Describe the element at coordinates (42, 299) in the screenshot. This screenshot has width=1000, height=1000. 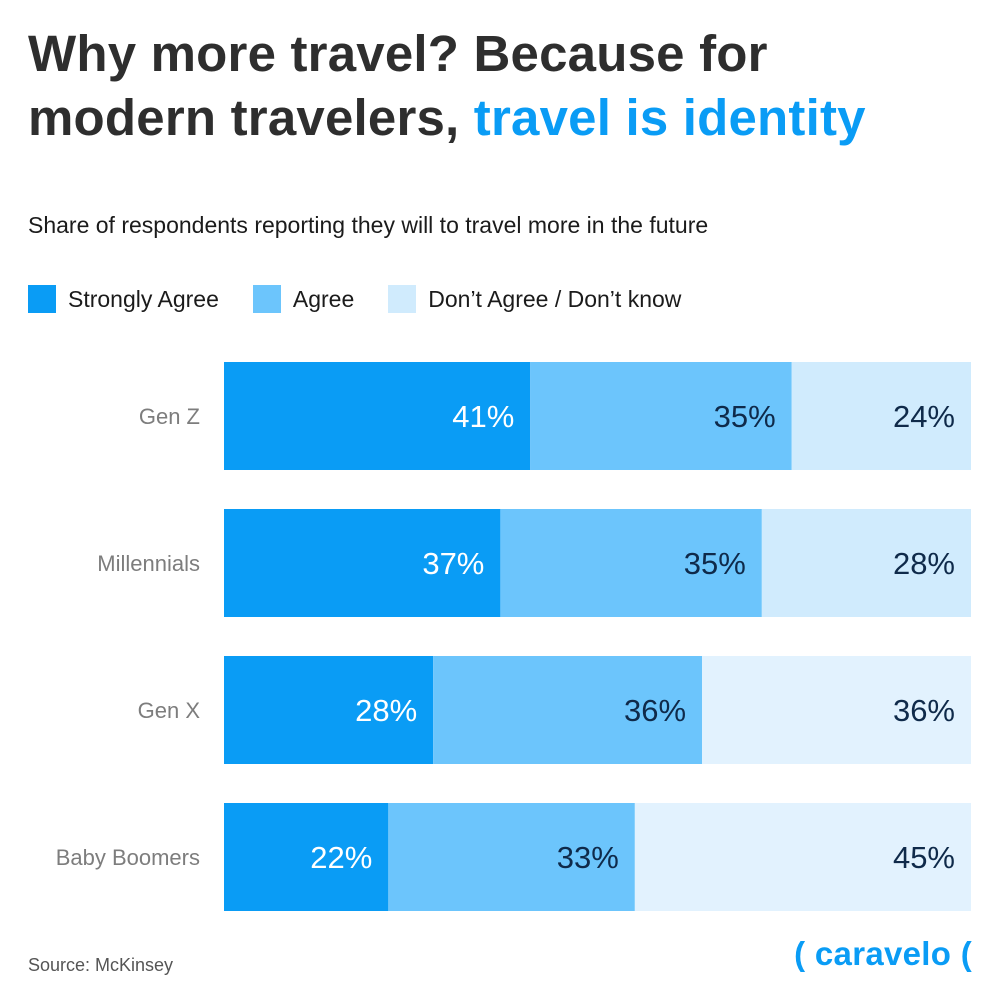
I see `legend-swatch-strongly-agree` at that location.